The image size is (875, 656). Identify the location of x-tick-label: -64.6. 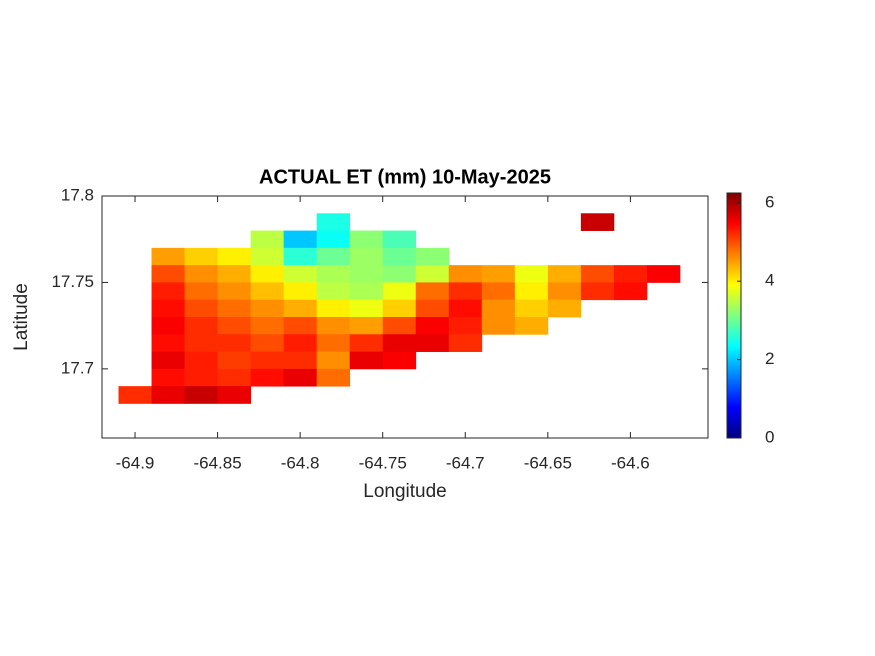
(630, 462).